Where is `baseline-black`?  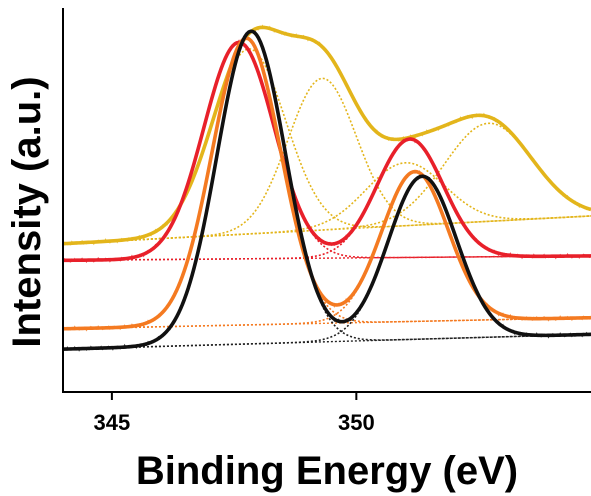 baseline-black is located at coordinates (326, 341).